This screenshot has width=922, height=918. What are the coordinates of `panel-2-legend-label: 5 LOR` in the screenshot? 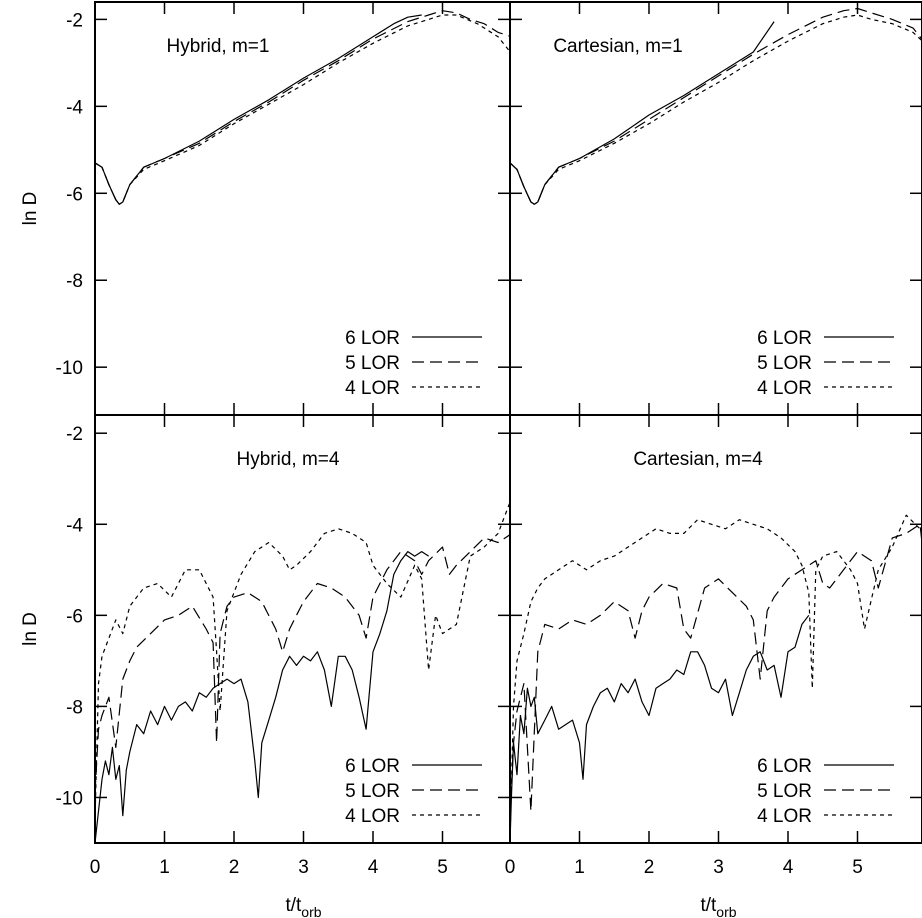 It's located at (784, 363).